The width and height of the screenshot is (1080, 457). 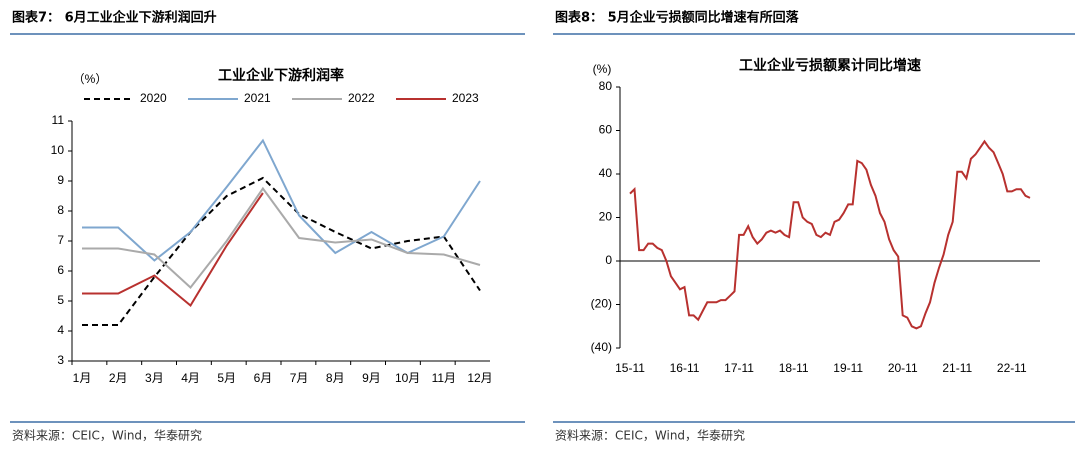 What do you see at coordinates (1012, 368) in the screenshot?
I see `x-tick-label: 22-11` at bounding box center [1012, 368].